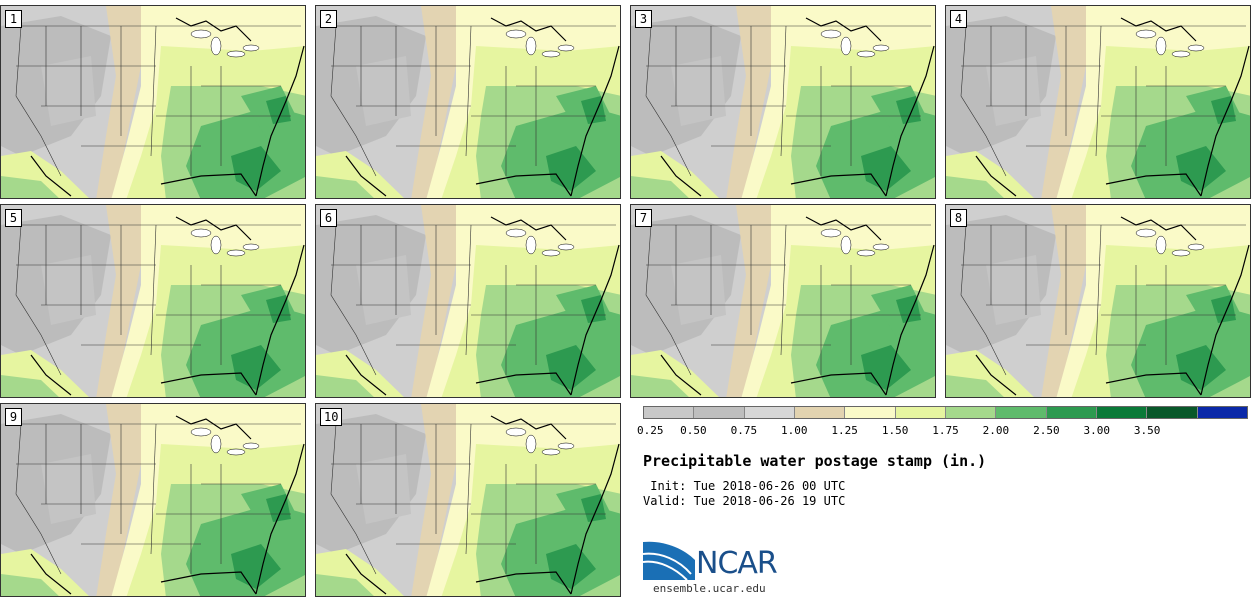 The width and height of the screenshot is (1260, 597). I want to click on map-panel-2: 2, so click(468, 102).